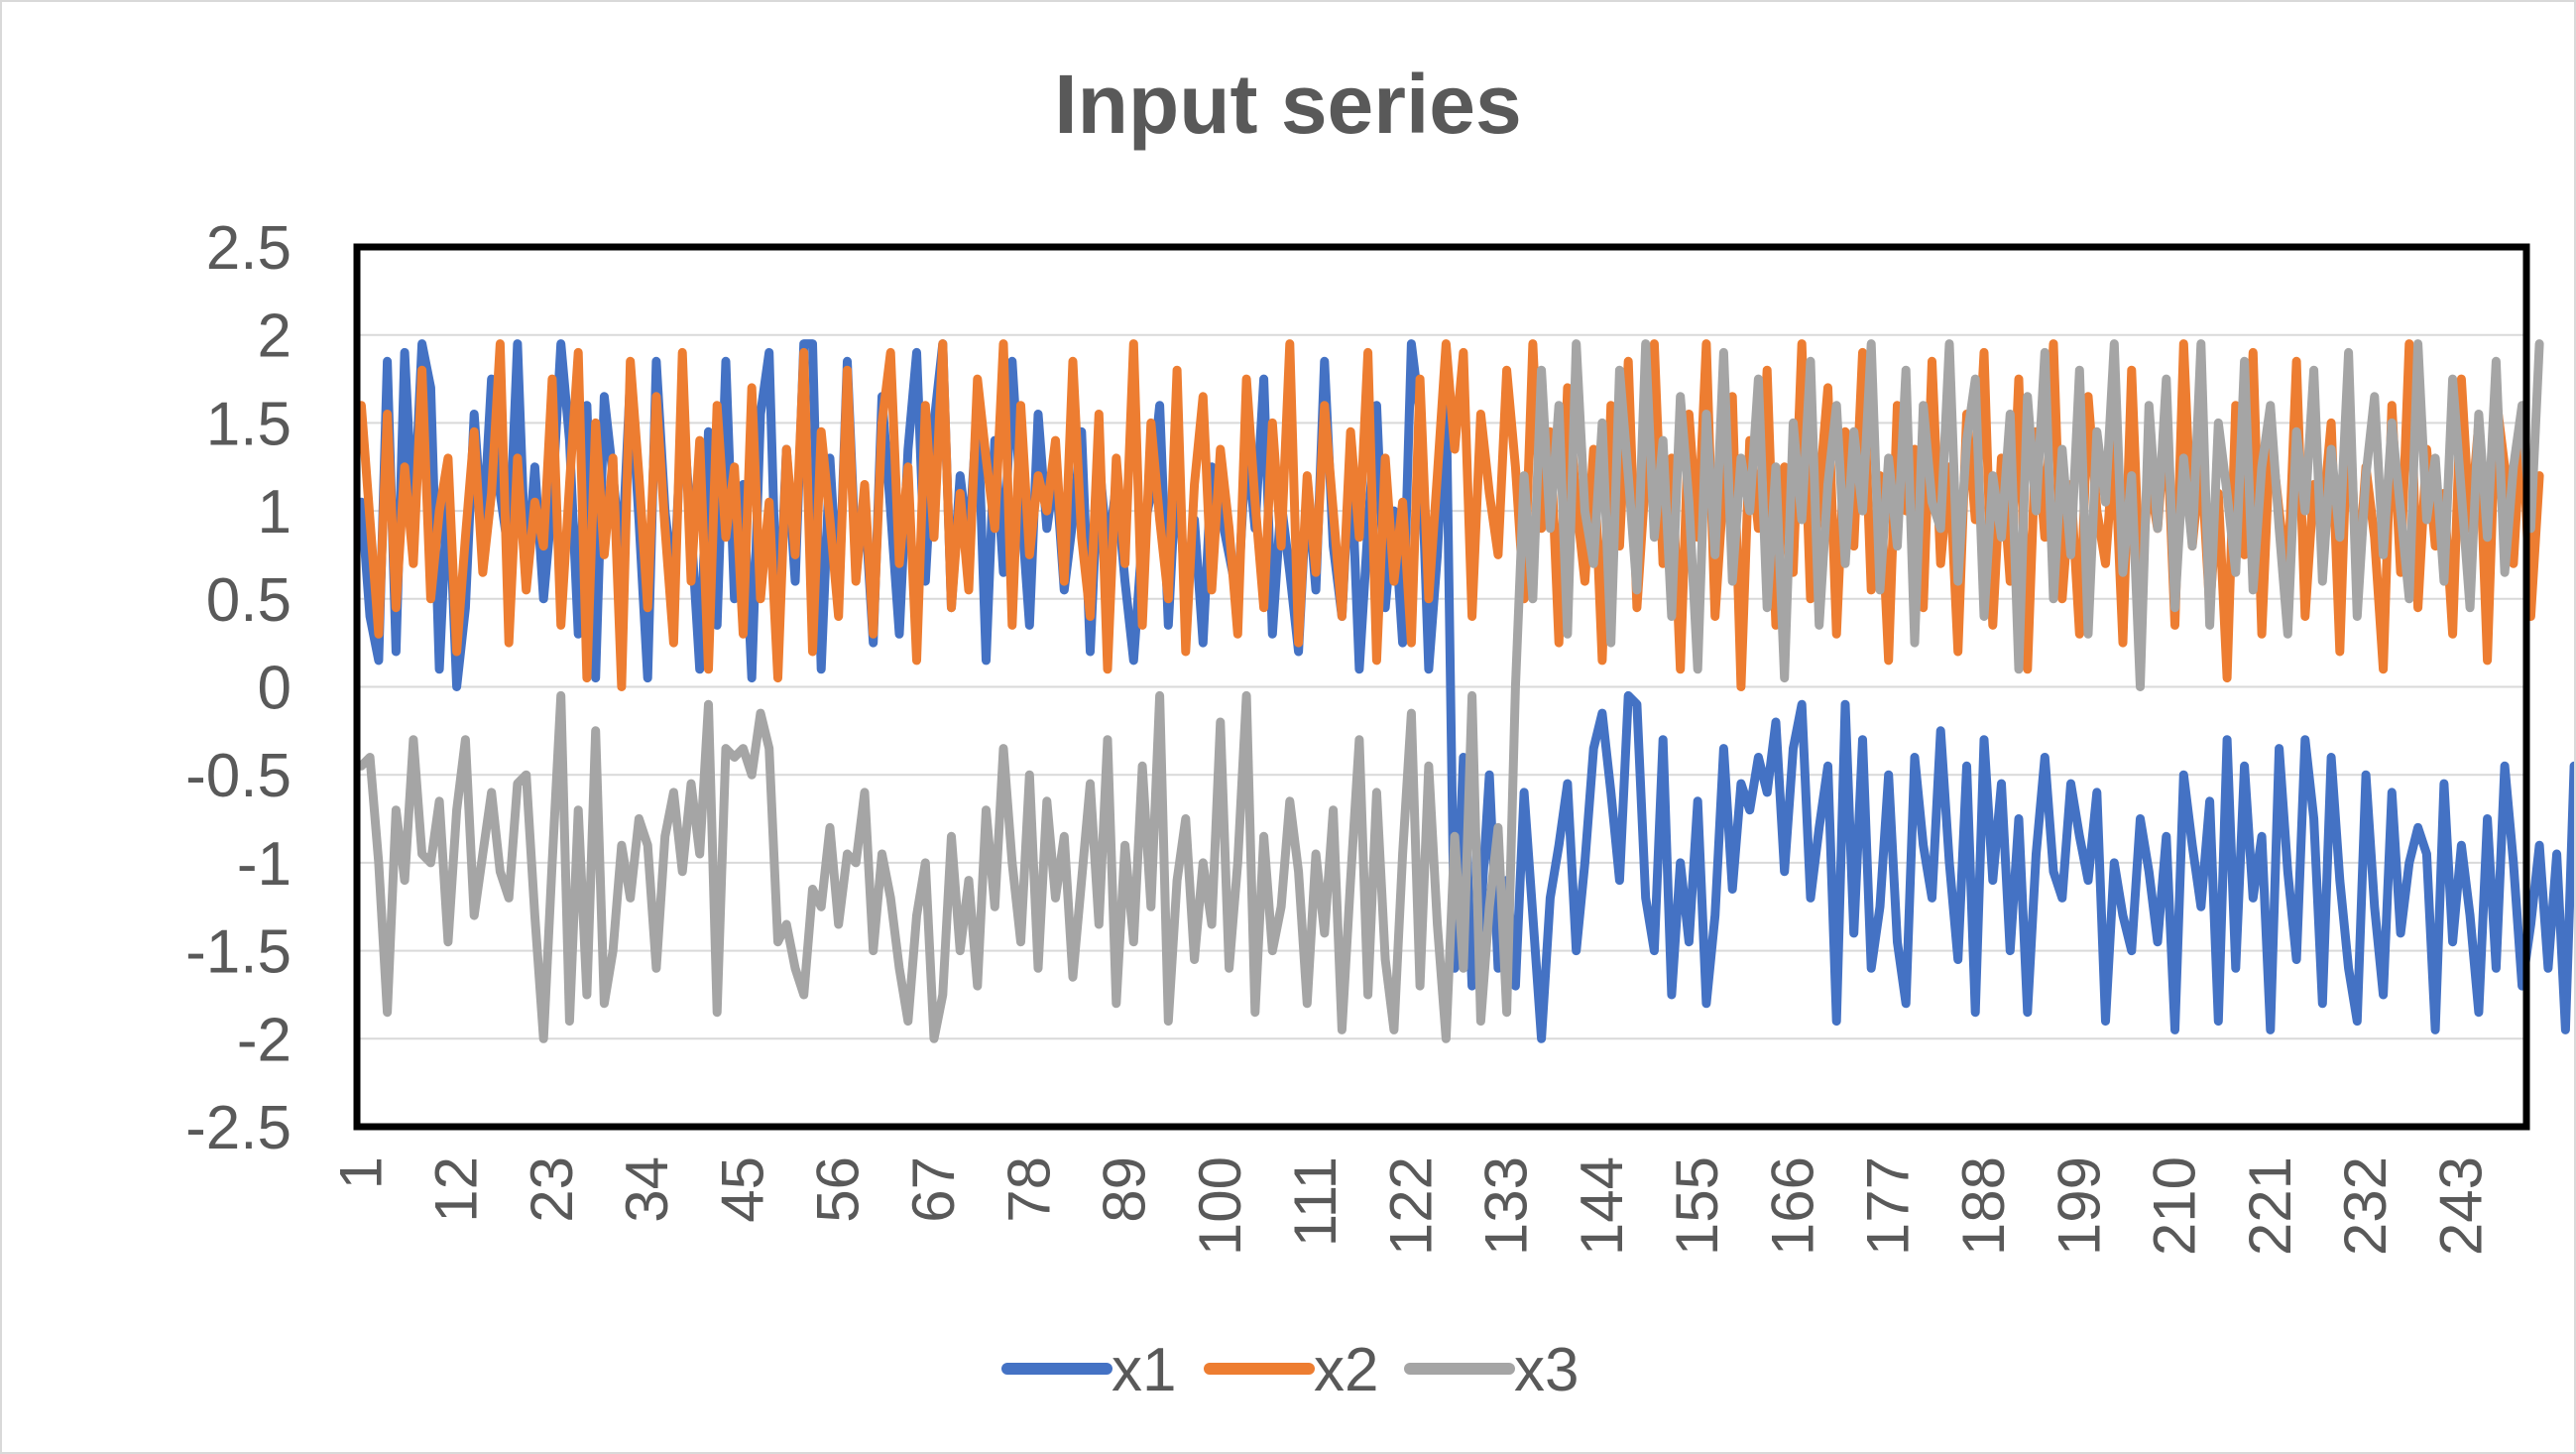 This screenshot has height=1454, width=2576. I want to click on y-tick-label: -2, so click(265, 1040).